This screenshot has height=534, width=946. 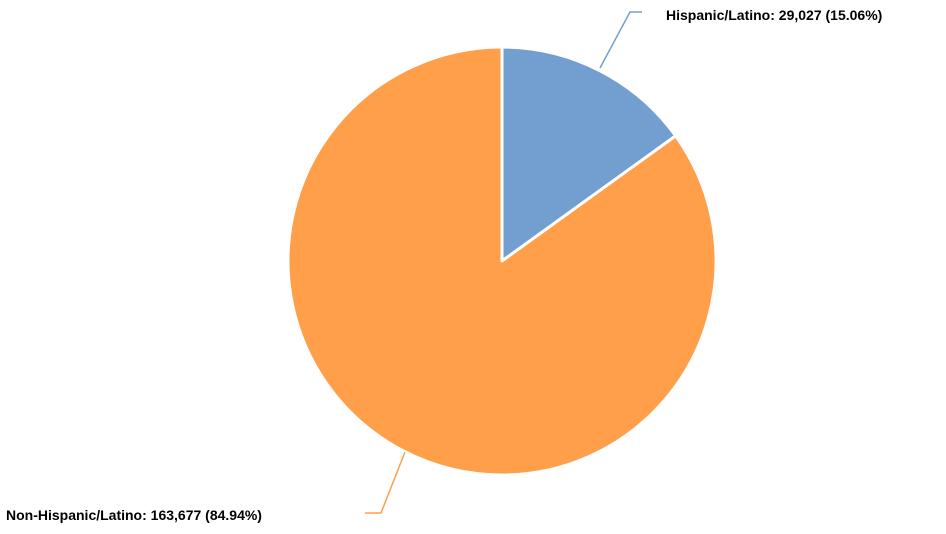 What do you see at coordinates (589, 154) in the screenshot?
I see `pie-slice-hispanic-latino` at bounding box center [589, 154].